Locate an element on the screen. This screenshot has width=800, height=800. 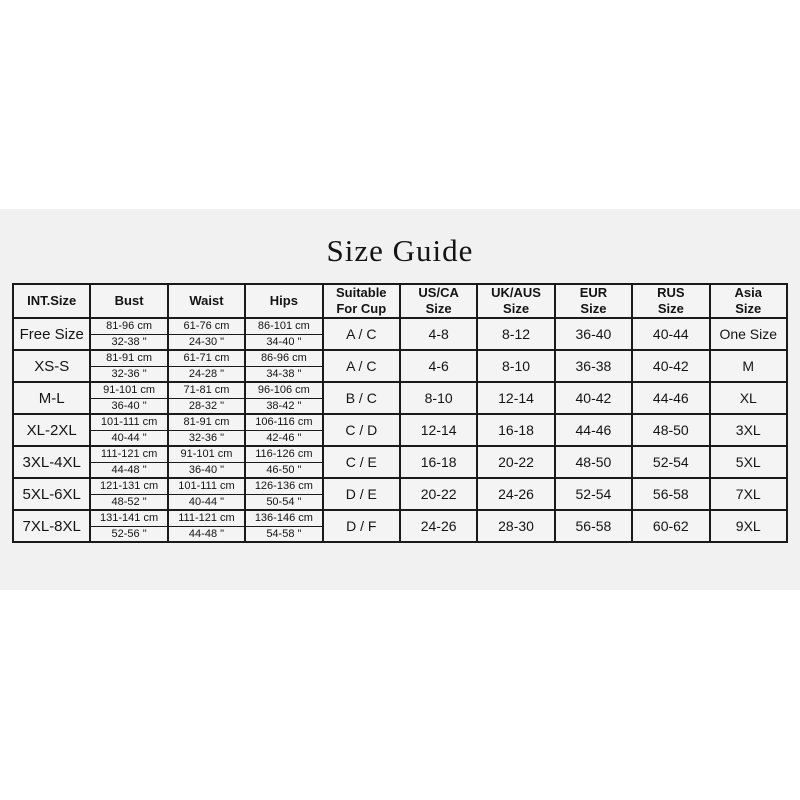
cell-hips-in: 38-42 " is located at coordinates (284, 406).